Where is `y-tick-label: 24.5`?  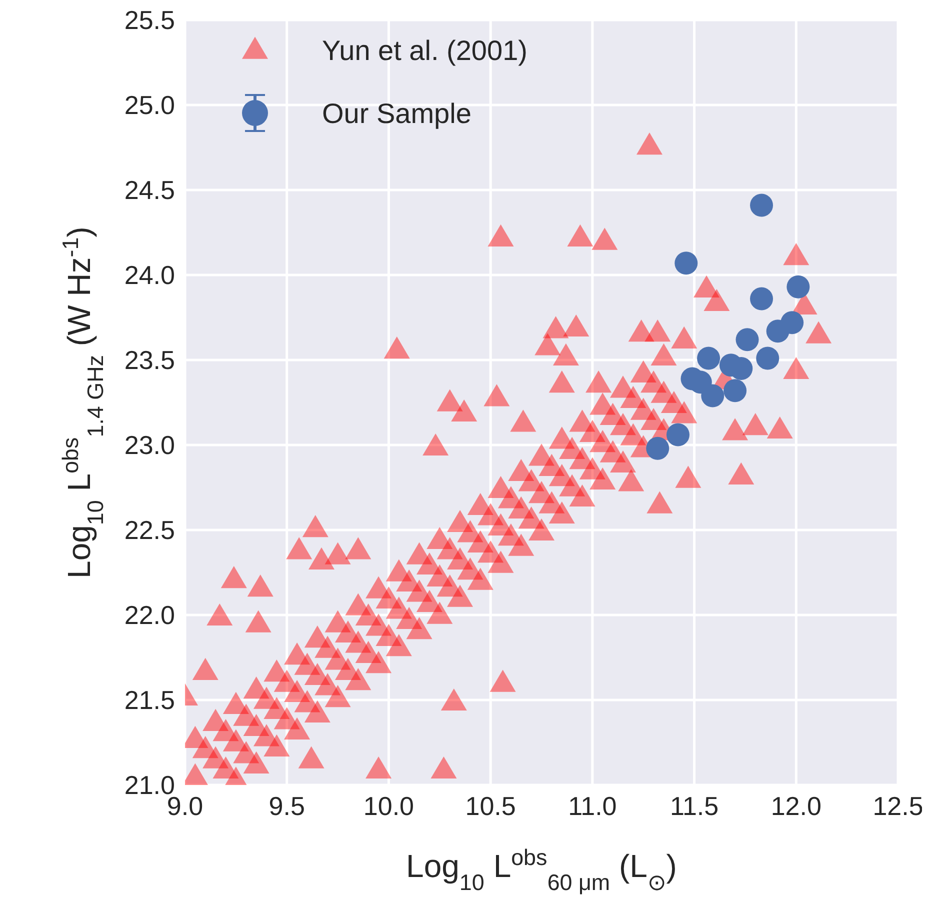 y-tick-label: 24.5 is located at coordinates (149, 190).